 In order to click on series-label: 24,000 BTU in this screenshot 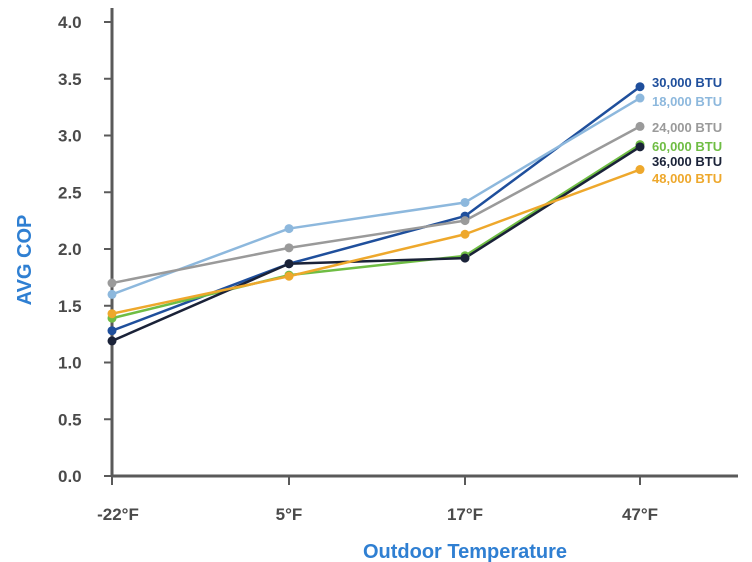, I will do `click(687, 127)`.